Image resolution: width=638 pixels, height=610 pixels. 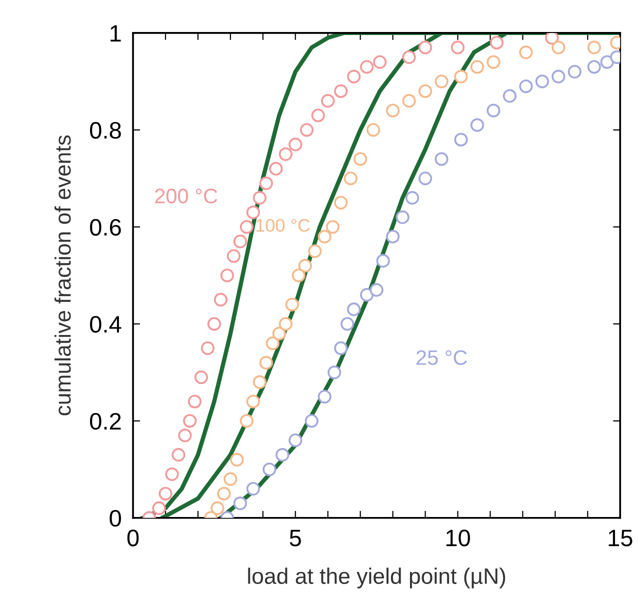 What do you see at coordinates (105, 227) in the screenshot?
I see `y-tick-label: 0.6` at bounding box center [105, 227].